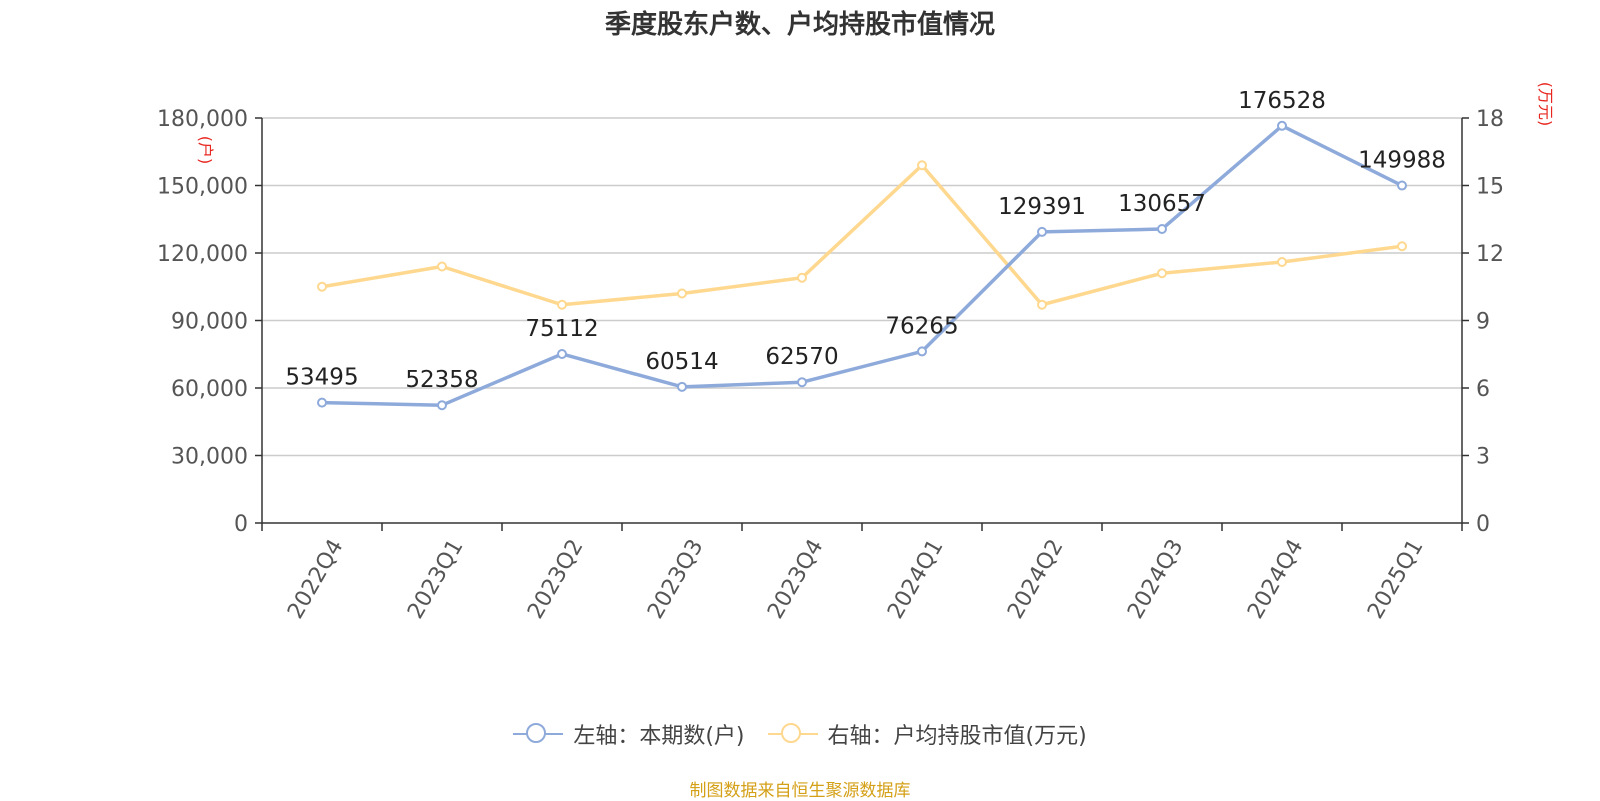 Image resolution: width=1600 pixels, height=801 pixels. Describe the element at coordinates (435, 579) in the screenshot. I see `x-axis-category-label: 2023Q1` at that location.